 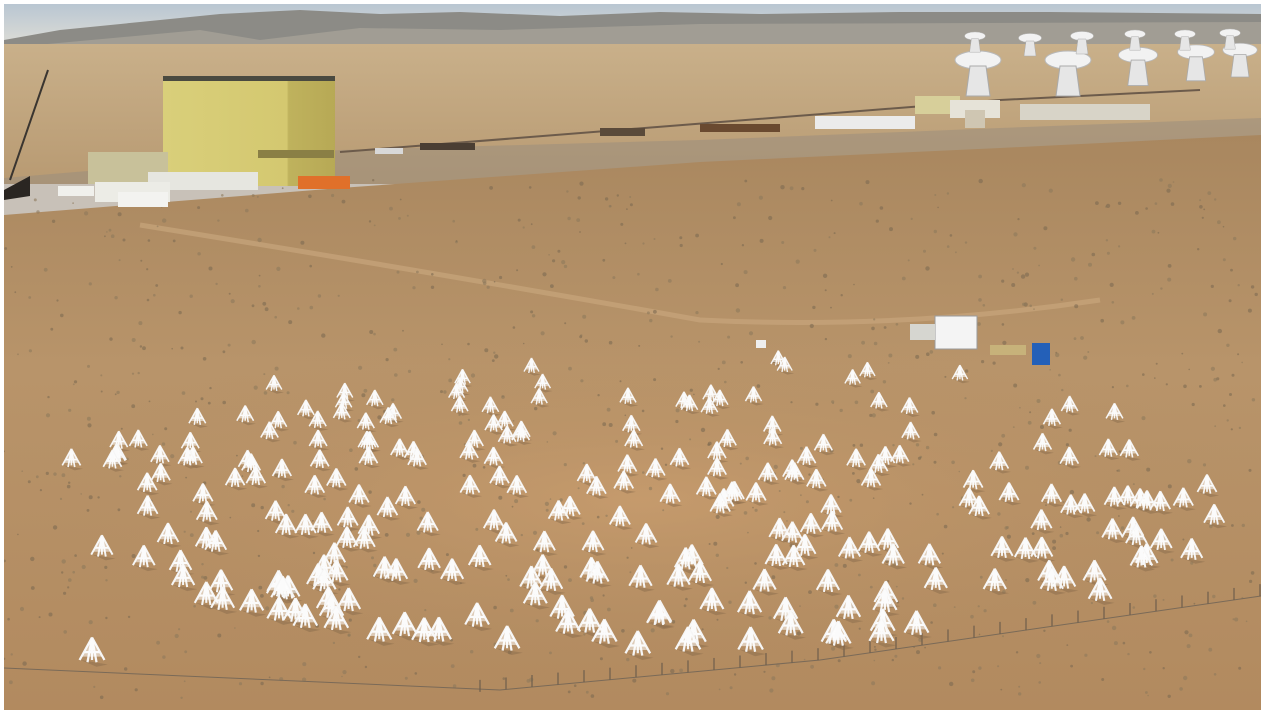 What do you see at coordinates (632, 169) in the screenshot?
I see `road` at bounding box center [632, 169].